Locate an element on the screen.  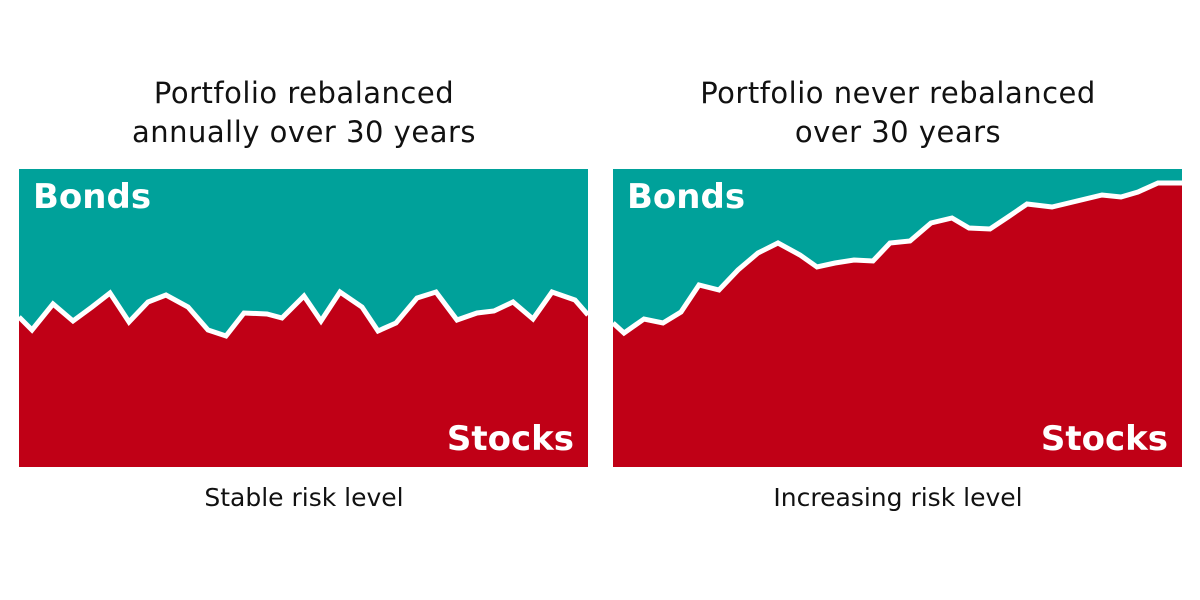
title-line-1: Portfolio never rebalanced is located at coordinates (898, 93).